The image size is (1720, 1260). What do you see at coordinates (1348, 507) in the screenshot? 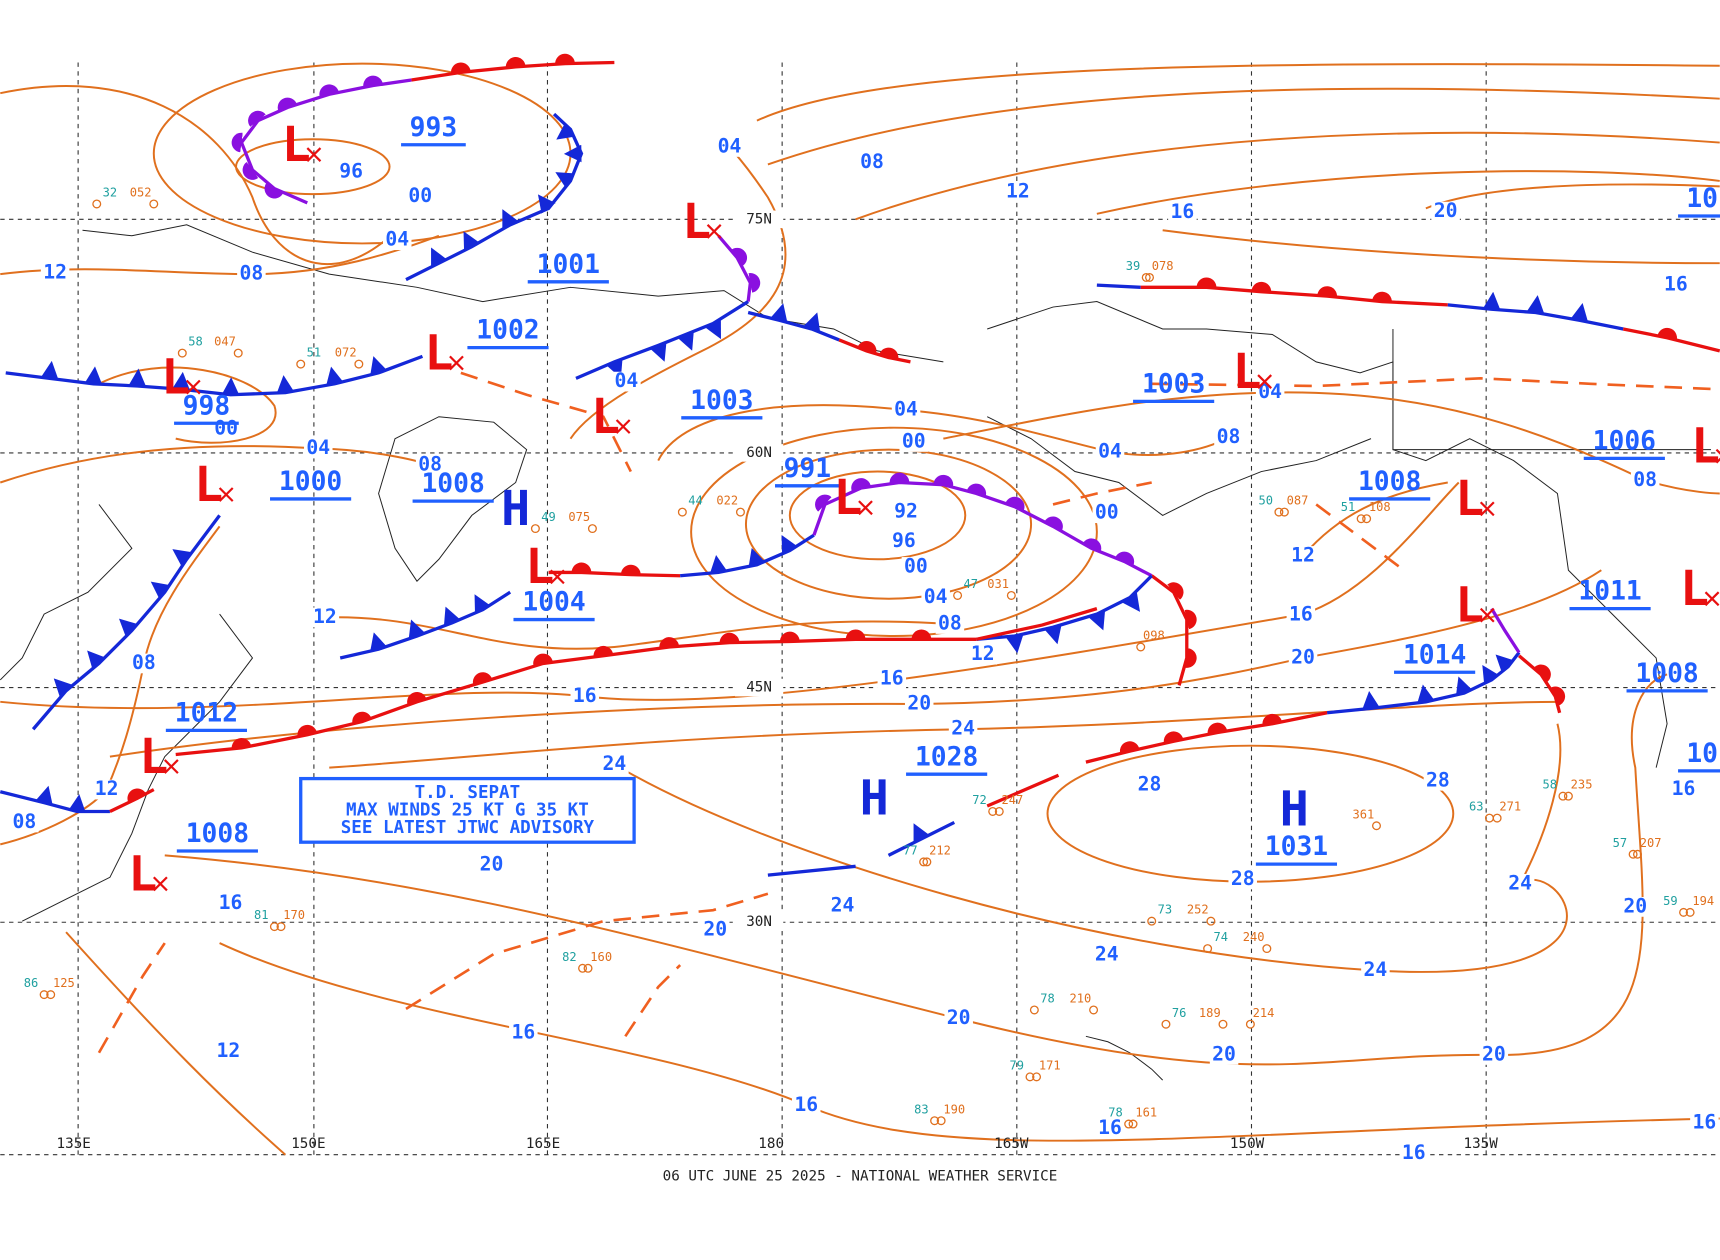
I see `station-value: 51` at bounding box center [1348, 507].